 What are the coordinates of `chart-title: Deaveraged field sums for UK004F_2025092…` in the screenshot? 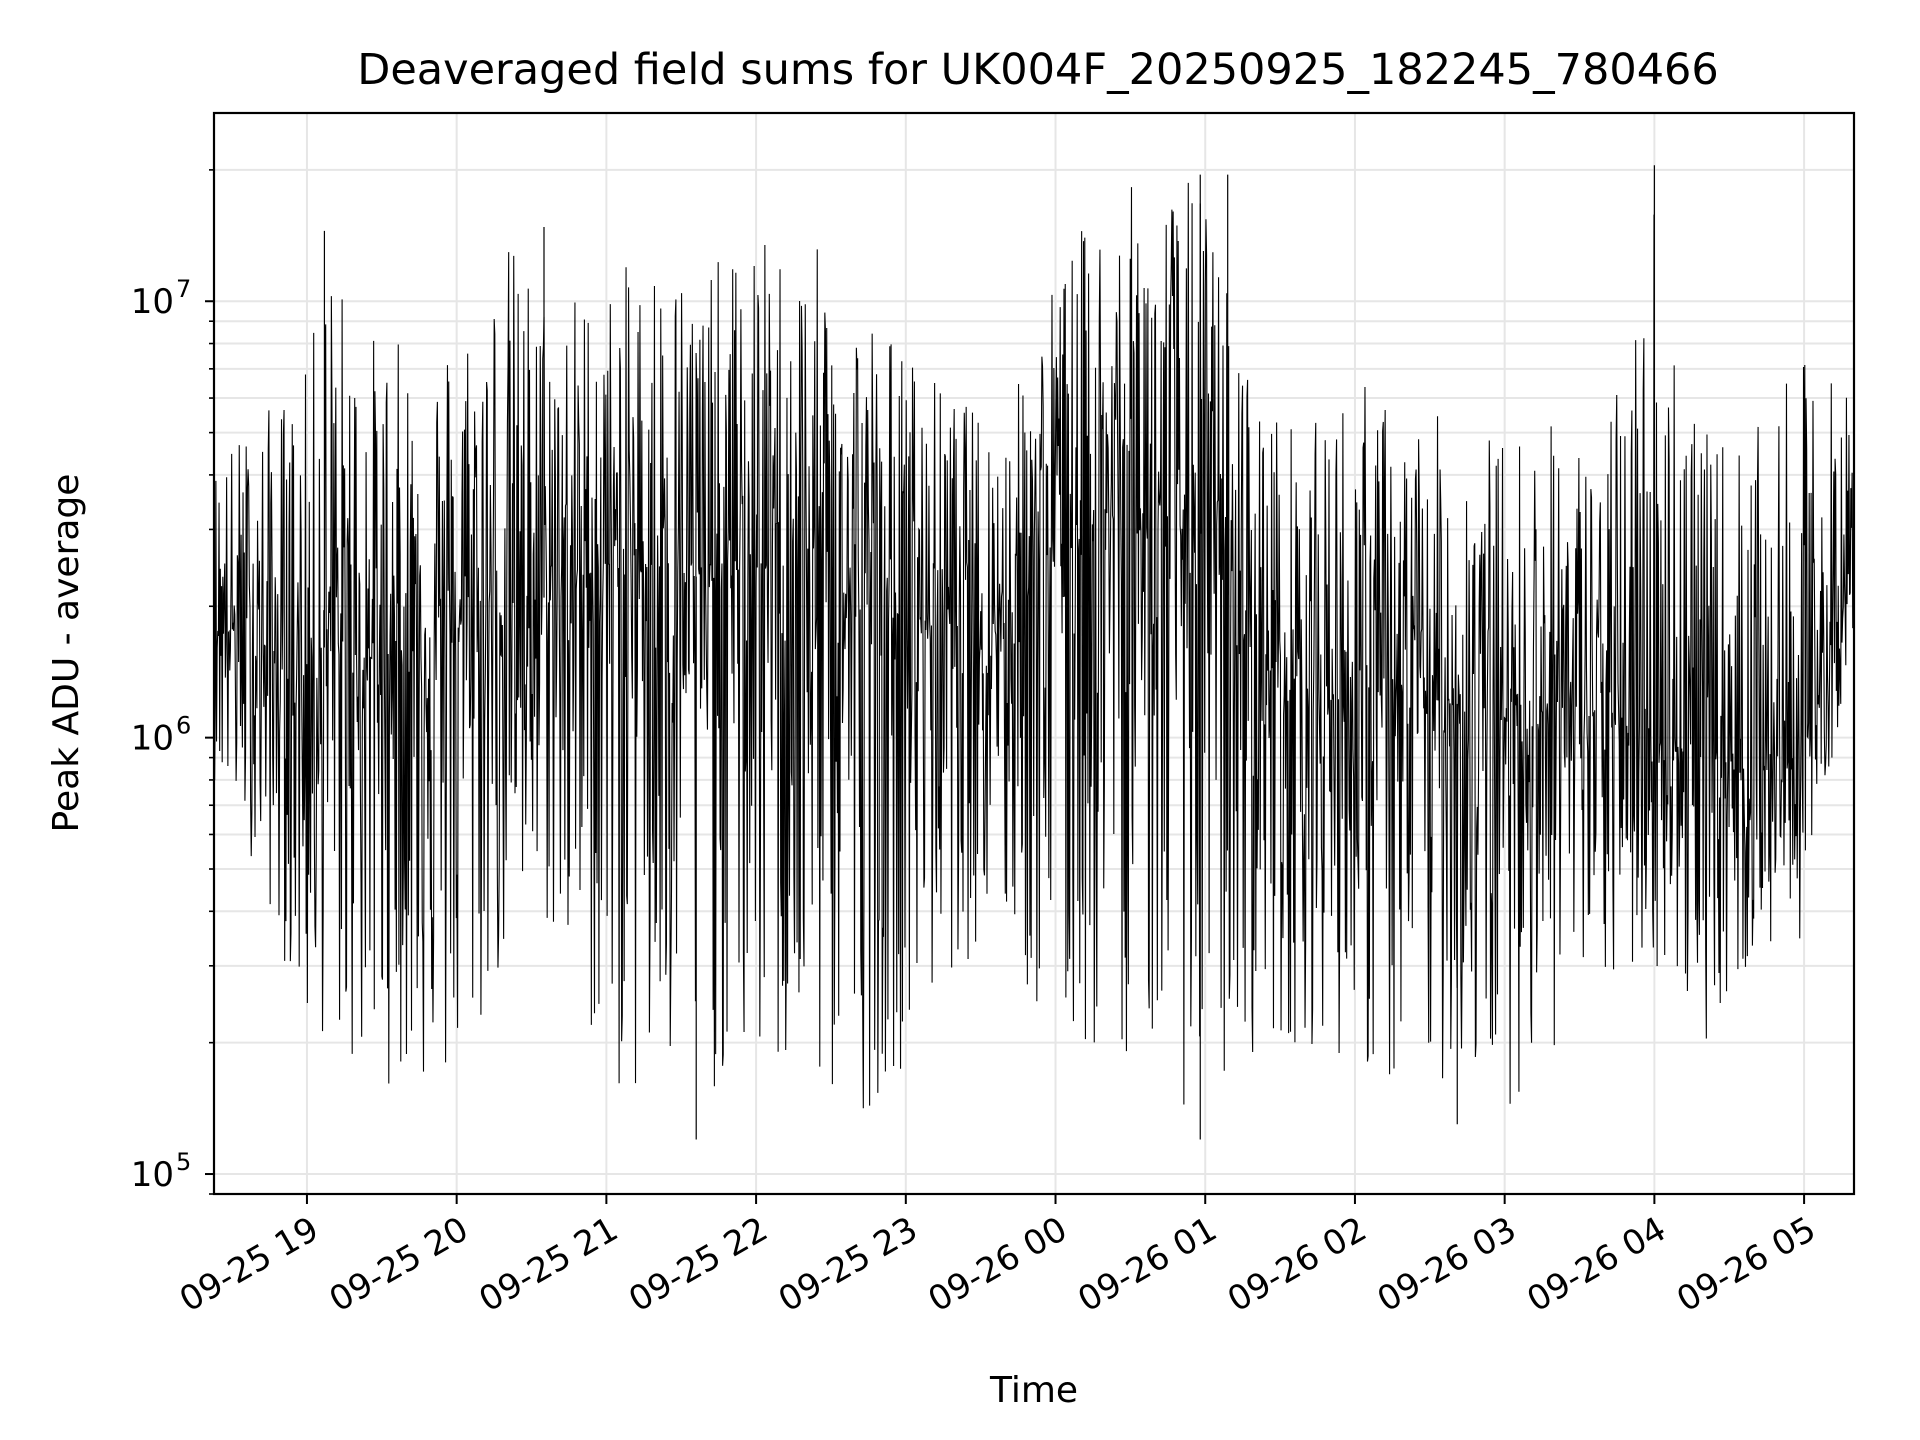 It's located at (1038, 70).